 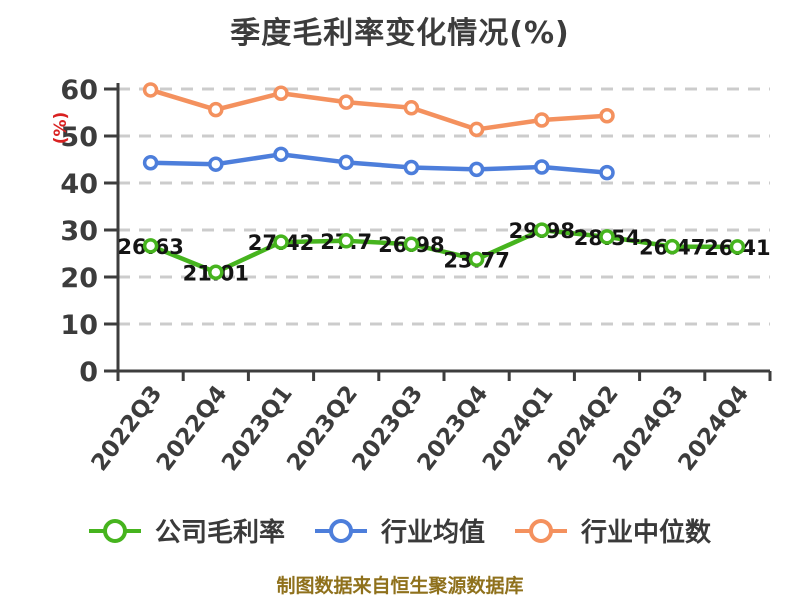 I want to click on legend-item-行业中位数: 行业中位数, so click(x=613, y=530).